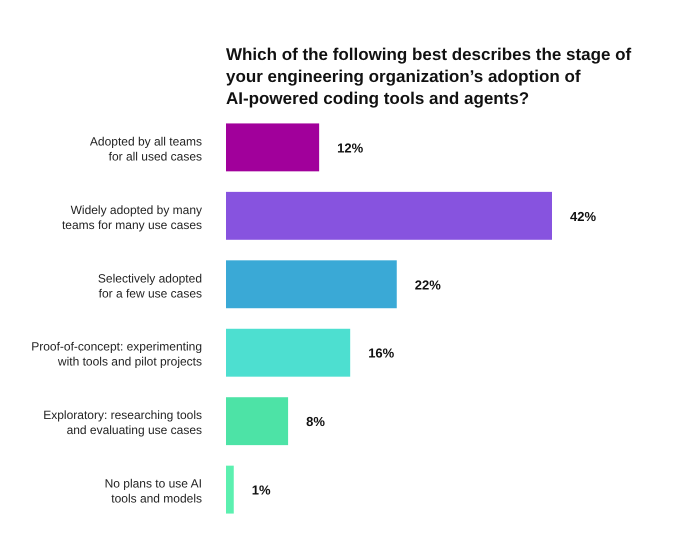 This screenshot has width=700, height=535. What do you see at coordinates (150, 285) in the screenshot?
I see `y-tick-label: Selectively adopted for a few use cases` at bounding box center [150, 285].